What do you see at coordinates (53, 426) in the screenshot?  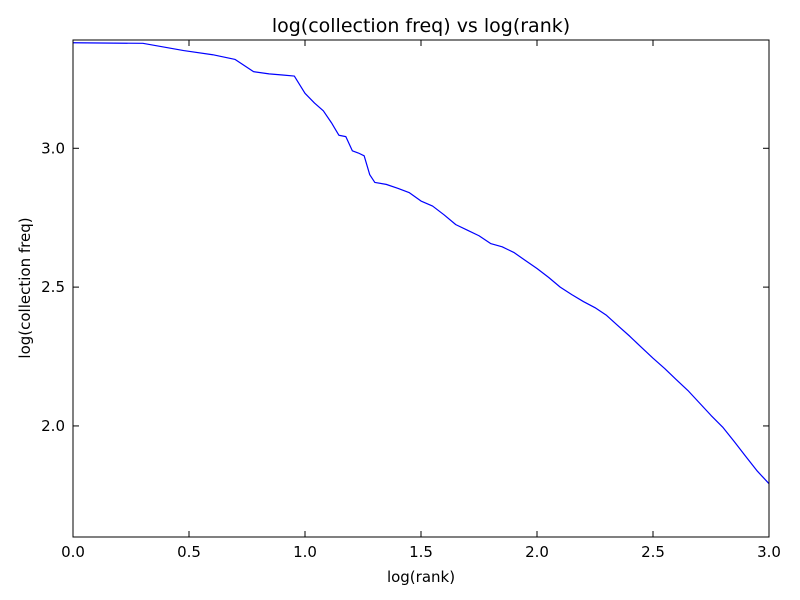 I see `y-tick-label: 2.0` at bounding box center [53, 426].